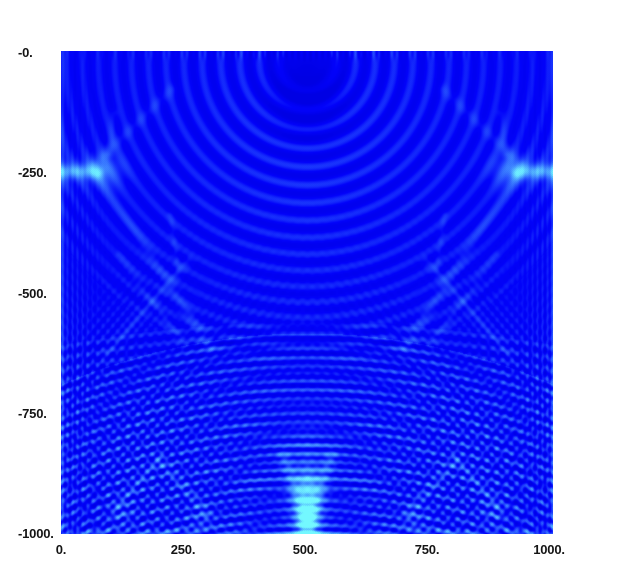 The width and height of the screenshot is (620, 586). What do you see at coordinates (549, 549) in the screenshot?
I see `x-tick-label: 1000.` at bounding box center [549, 549].